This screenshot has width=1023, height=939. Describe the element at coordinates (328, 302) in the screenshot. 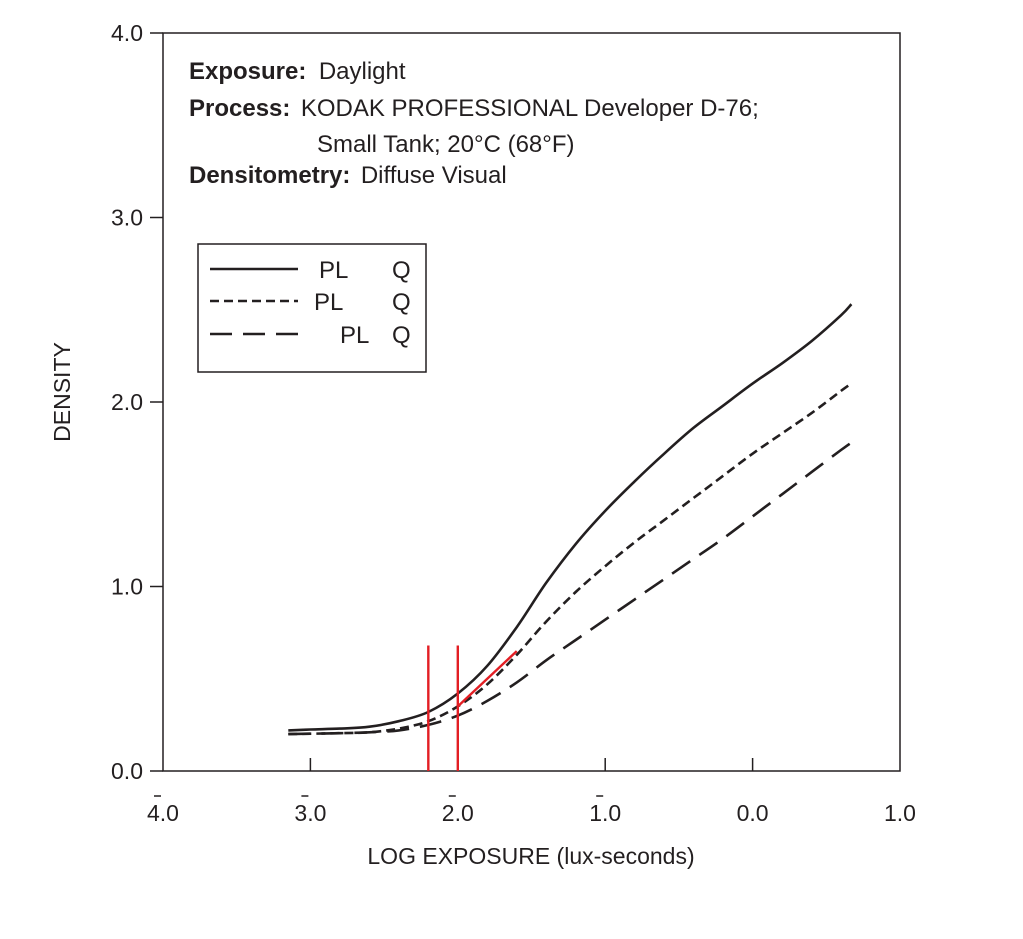

I see `legend-label-short-dash: PL` at that location.